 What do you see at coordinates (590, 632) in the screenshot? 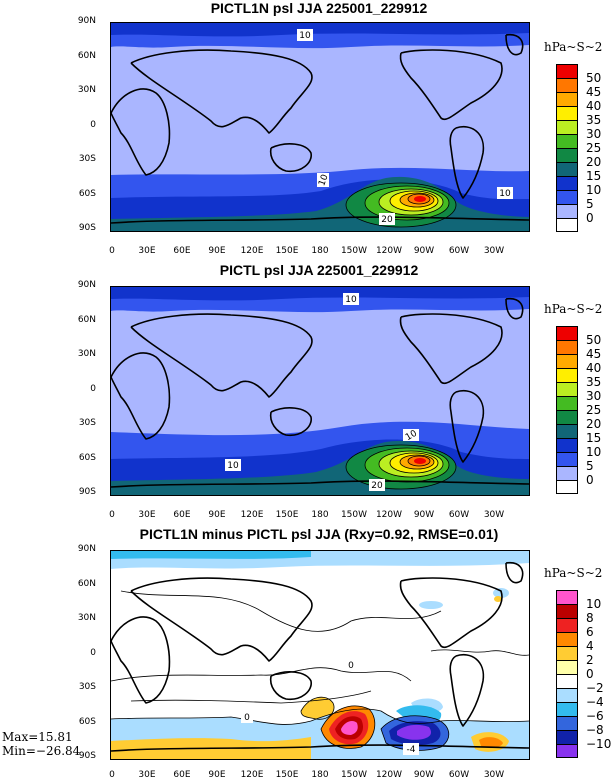
I see `colorbar-label: 6` at bounding box center [590, 632].